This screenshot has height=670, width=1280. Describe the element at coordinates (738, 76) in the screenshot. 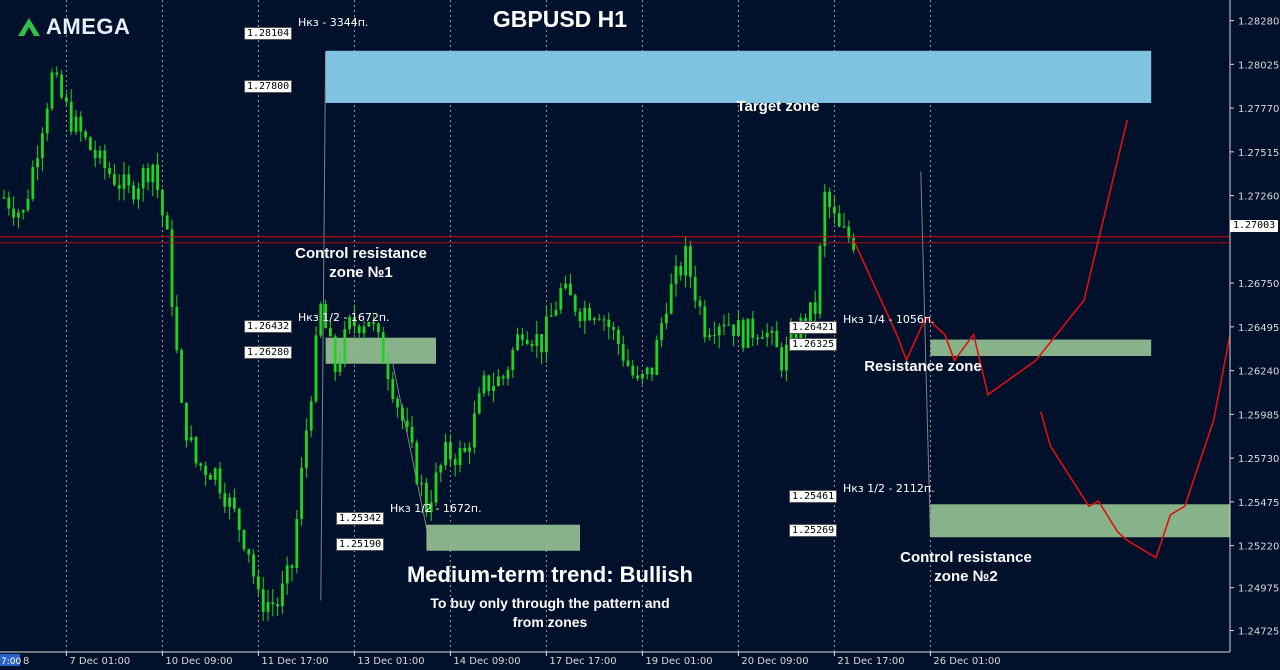

I see `zone-target` at that location.